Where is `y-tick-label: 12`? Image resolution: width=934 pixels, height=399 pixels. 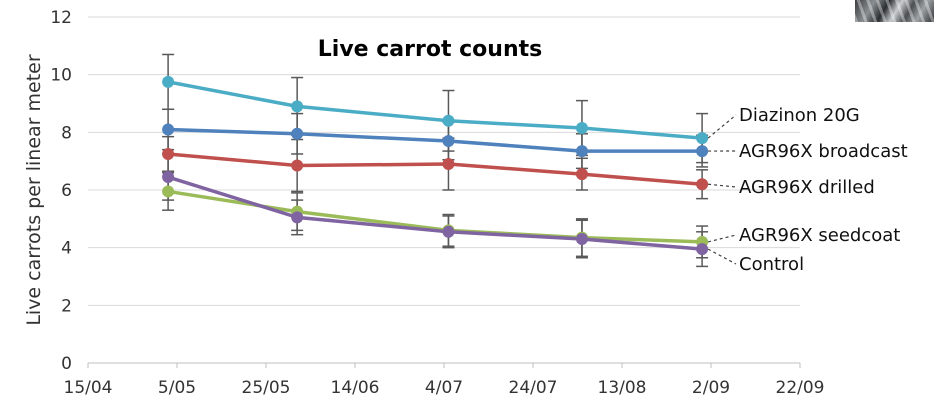 y-tick-label: 12 is located at coordinates (61, 18).